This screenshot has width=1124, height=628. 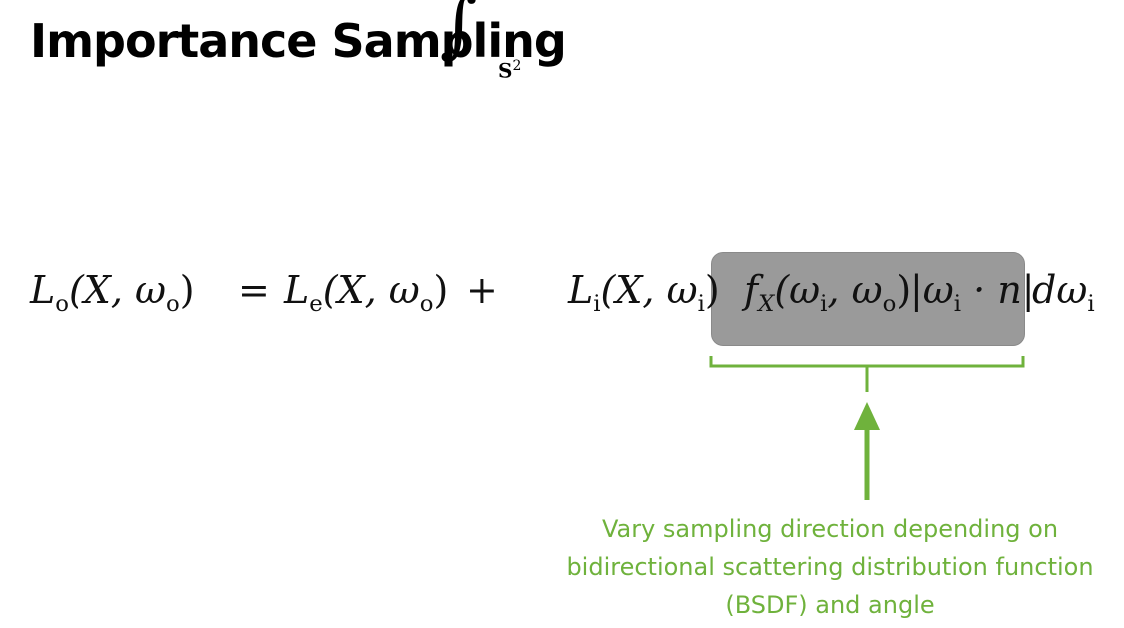 I want to click on underbrace, so click(x=867, y=374).